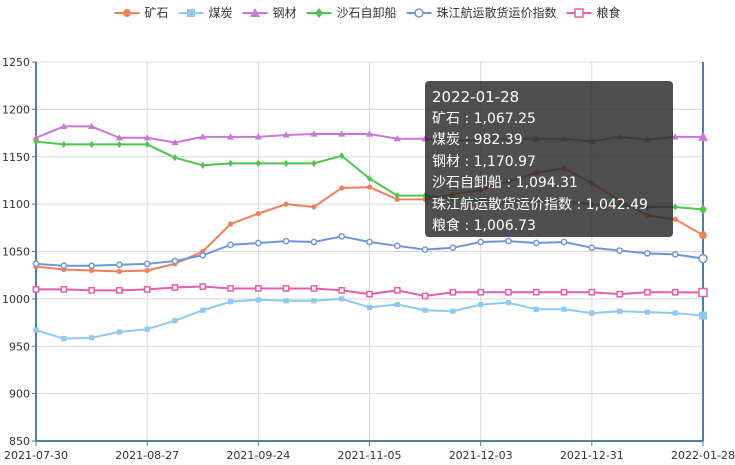 This screenshot has width=735, height=465. I want to click on legend-item-4: 珠江航运散货运价指数, so click(481, 12).